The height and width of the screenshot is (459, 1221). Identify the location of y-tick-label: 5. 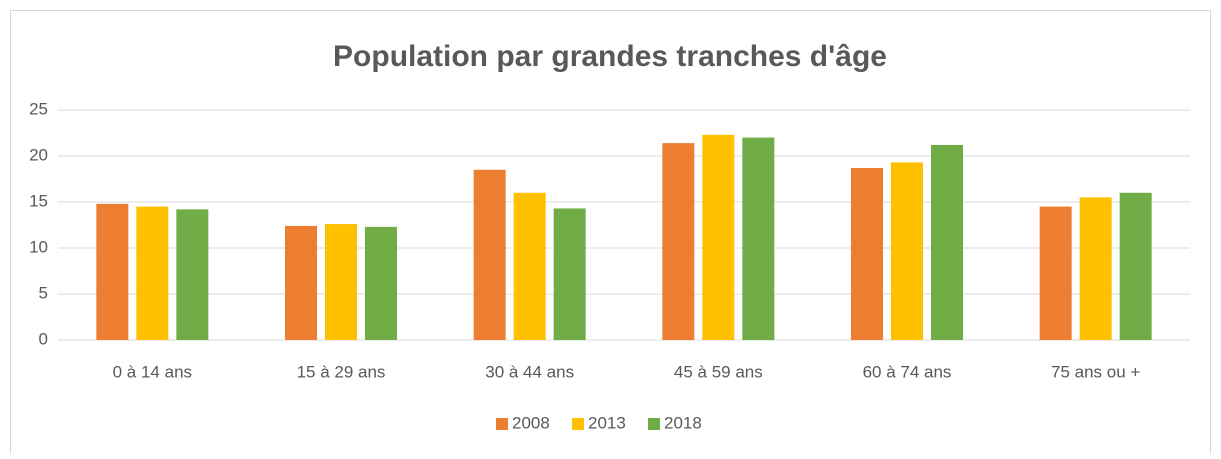
(43, 292).